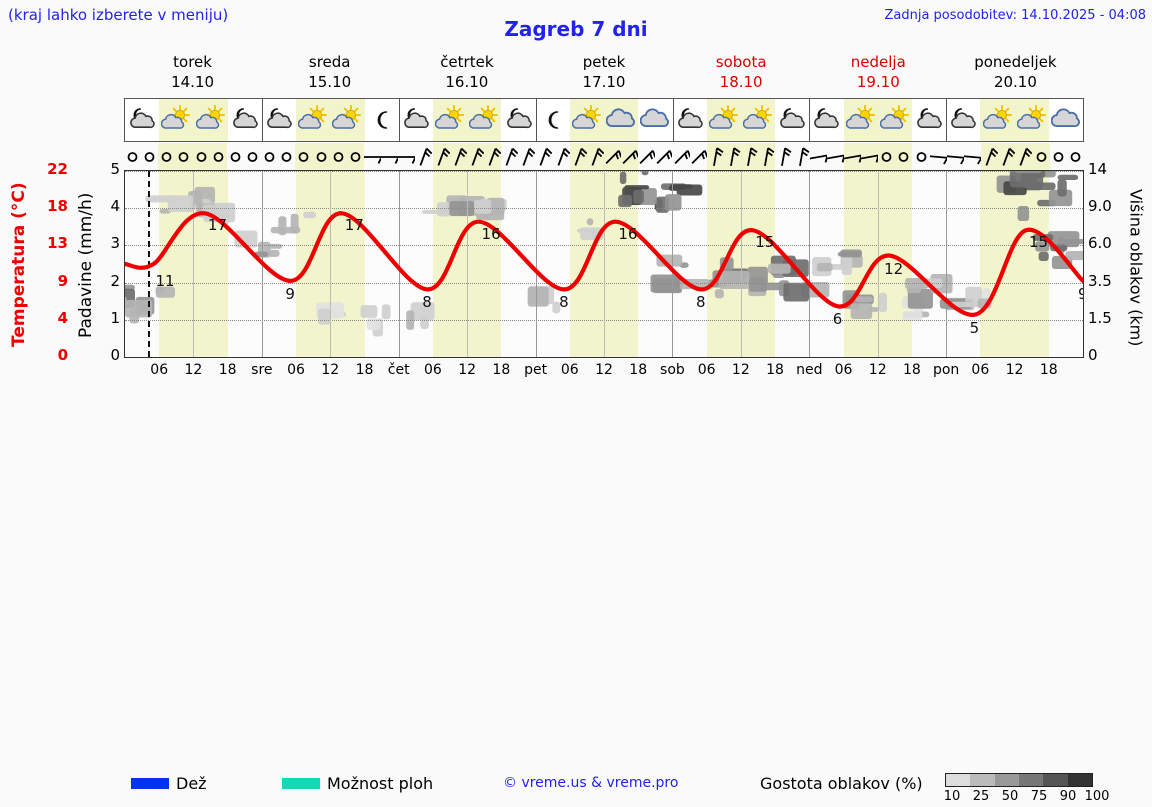 The width and height of the screenshot is (1152, 807). I want to click on cloud-height-tick: 1.5, so click(1100, 317).